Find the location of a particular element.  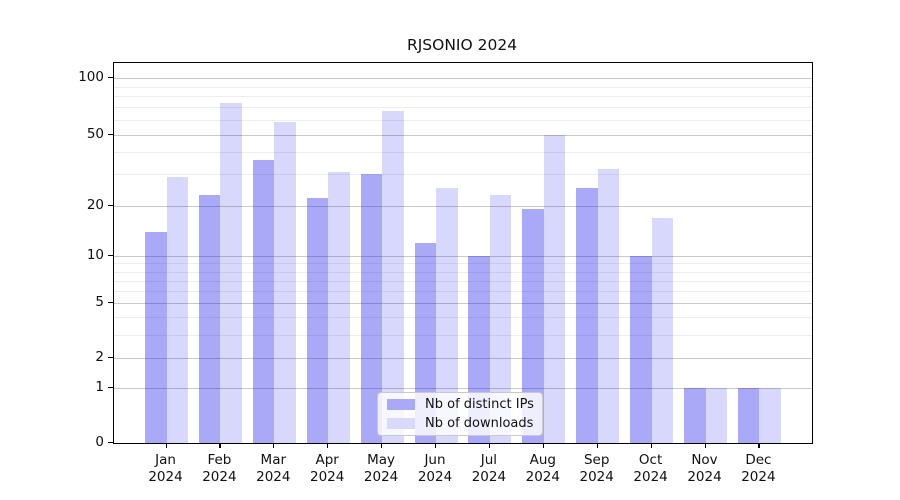

chart-title: RJSONIO 2024 is located at coordinates (462, 45).